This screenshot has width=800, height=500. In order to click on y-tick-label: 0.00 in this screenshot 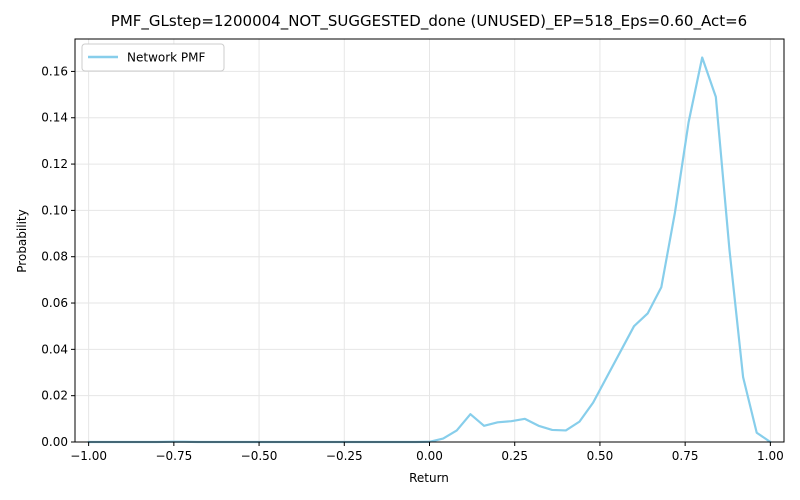, I will do `click(54, 442)`.